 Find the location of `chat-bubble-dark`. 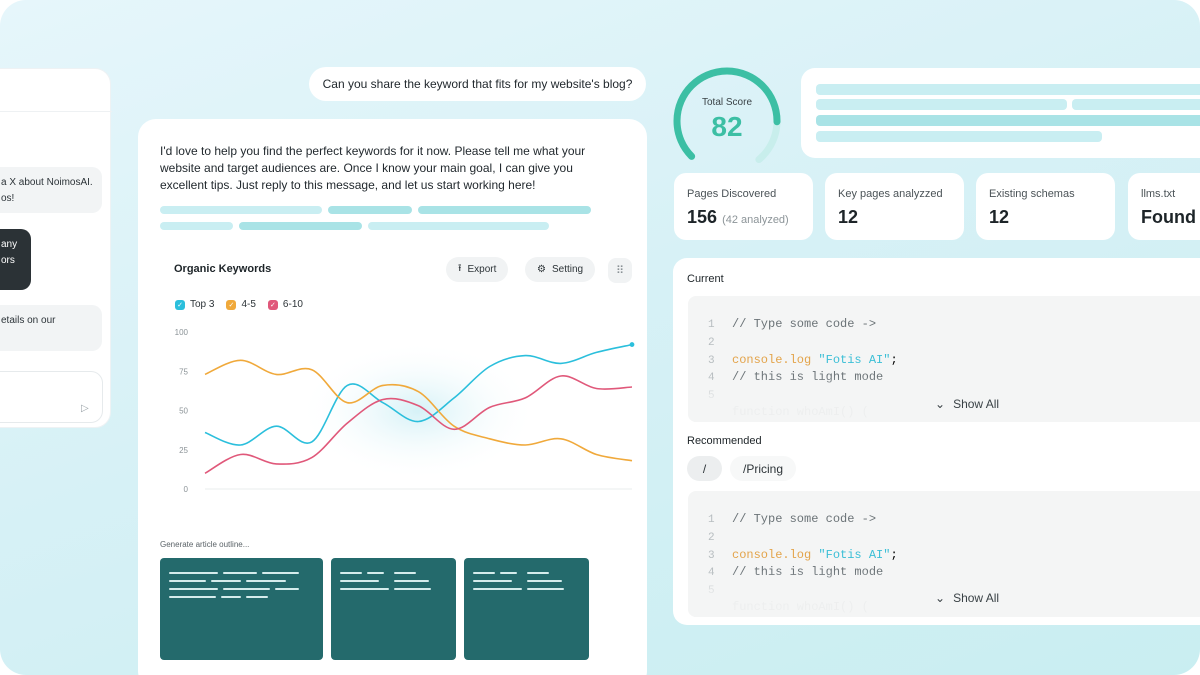

chat-bubble-dark is located at coordinates (15, 259).